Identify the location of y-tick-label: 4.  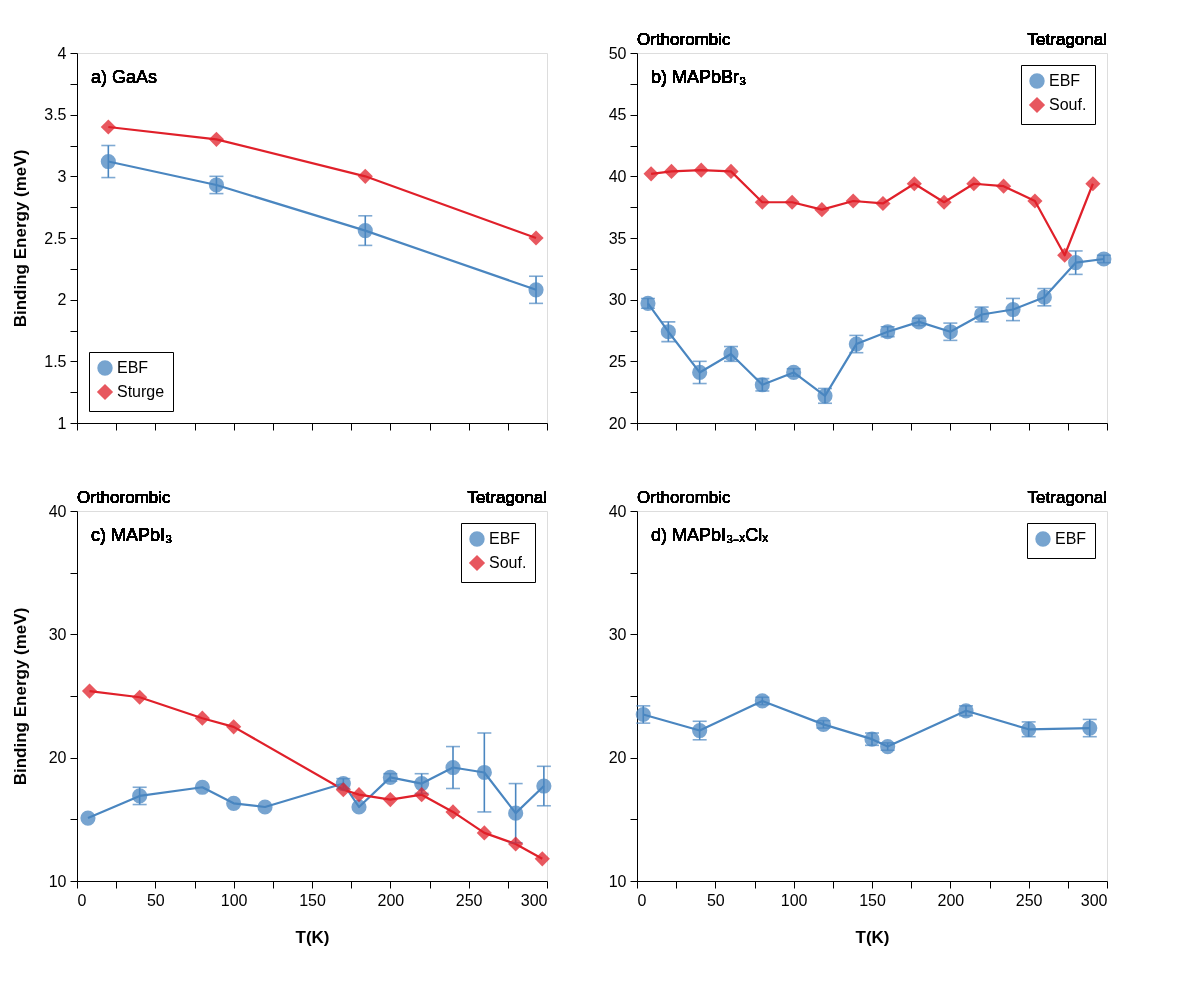
(62, 53).